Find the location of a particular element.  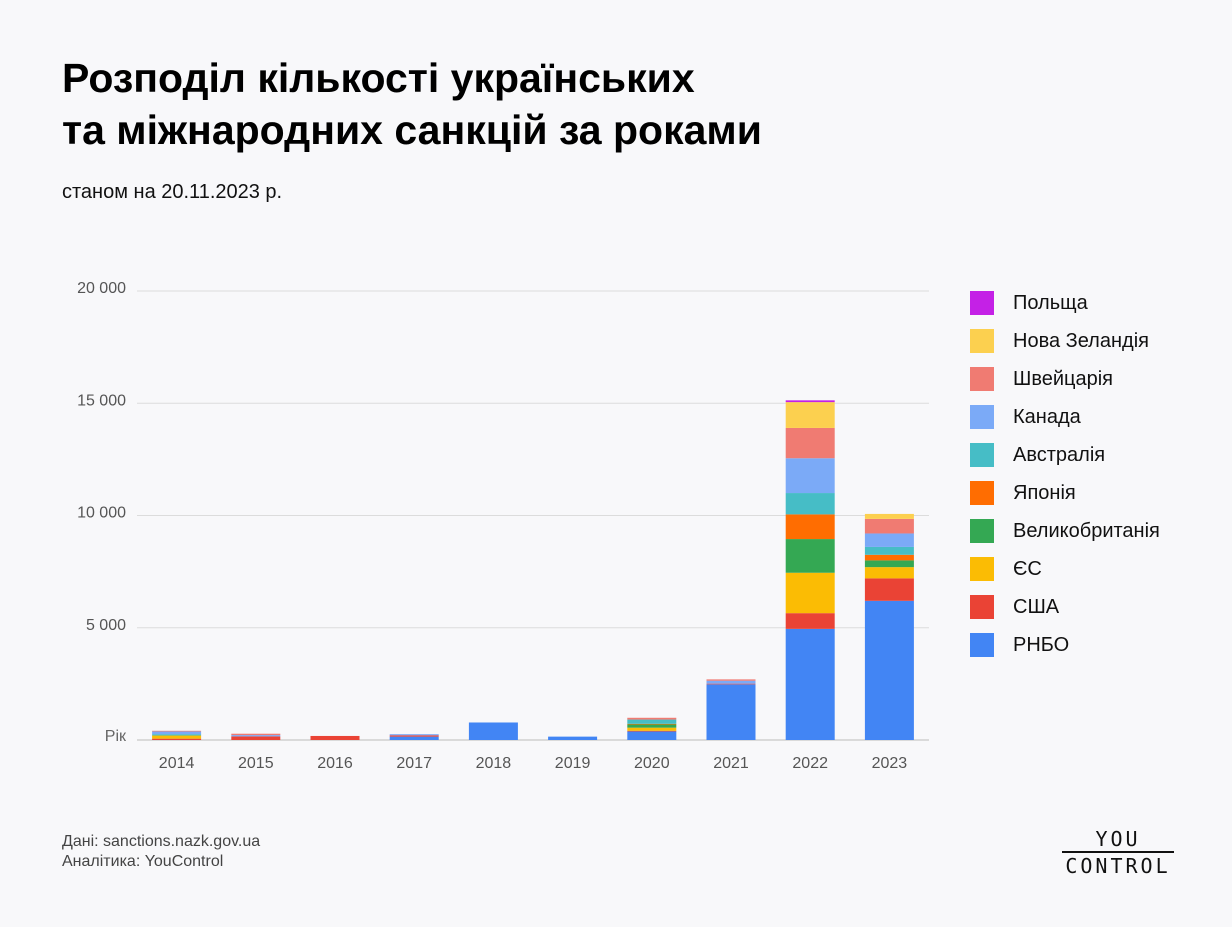

legend-label: Великобританія is located at coordinates (1086, 530).